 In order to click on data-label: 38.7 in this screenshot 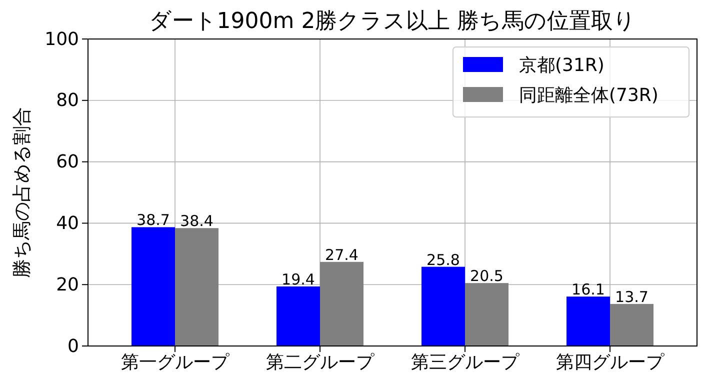, I will do `click(153, 220)`.